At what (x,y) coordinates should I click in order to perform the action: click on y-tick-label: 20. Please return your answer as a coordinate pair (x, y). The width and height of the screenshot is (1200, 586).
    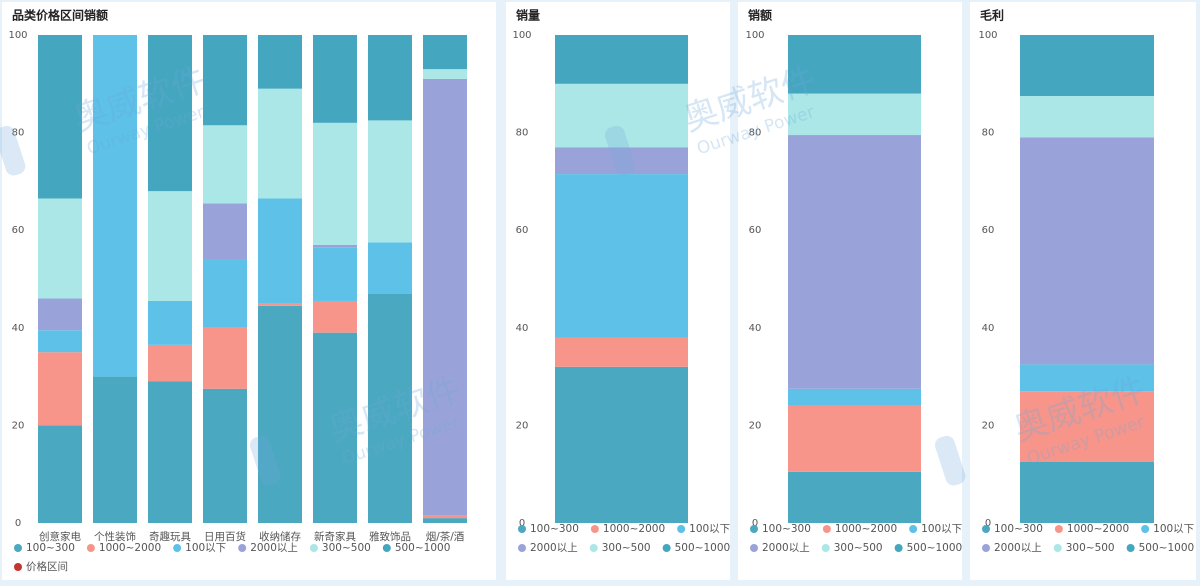
    Looking at the image, I should click on (988, 425).